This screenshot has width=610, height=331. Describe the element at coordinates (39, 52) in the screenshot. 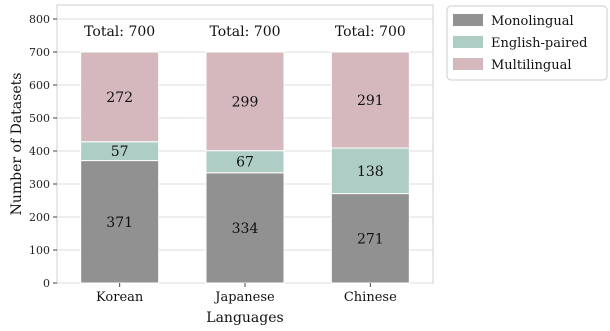

I see `y-tick-label: 700` at that location.